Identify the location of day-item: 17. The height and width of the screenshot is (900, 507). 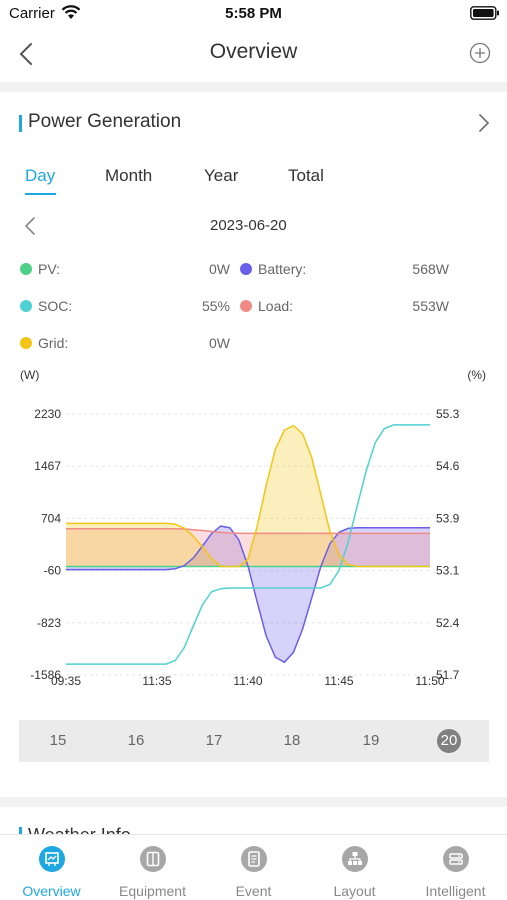
(214, 740).